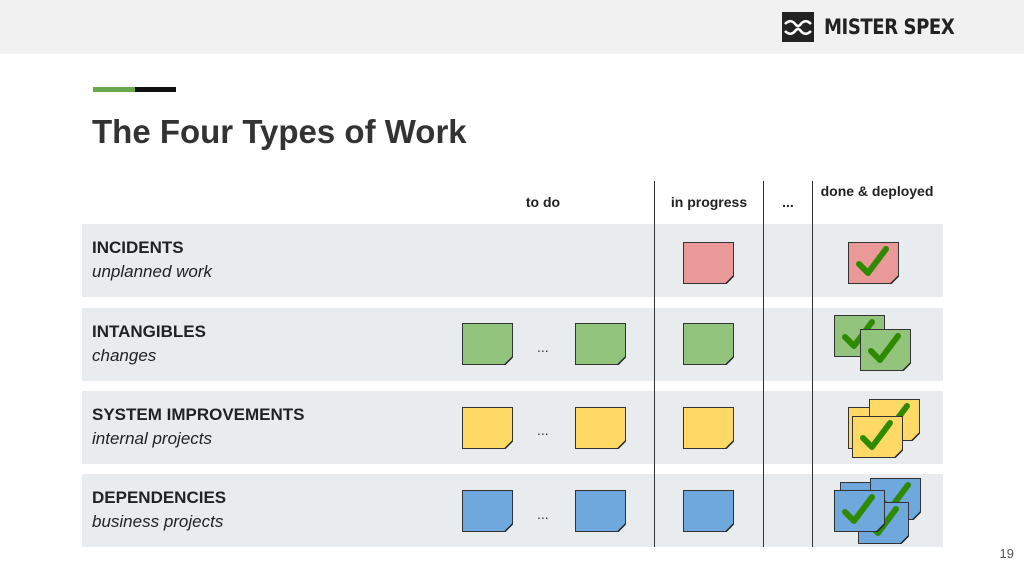 This screenshot has width=1024, height=576. What do you see at coordinates (877, 191) in the screenshot?
I see `column-header-done: done & deployed` at bounding box center [877, 191].